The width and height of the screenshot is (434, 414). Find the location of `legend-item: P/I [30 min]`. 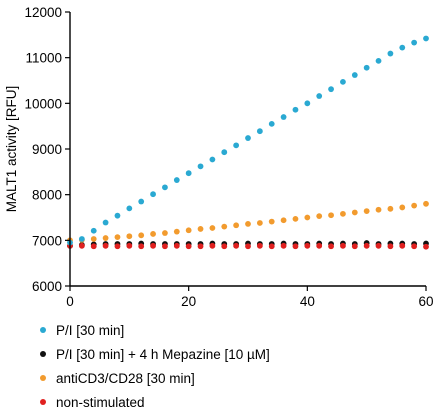

legend-item: P/I [30 min] is located at coordinates (154, 330).